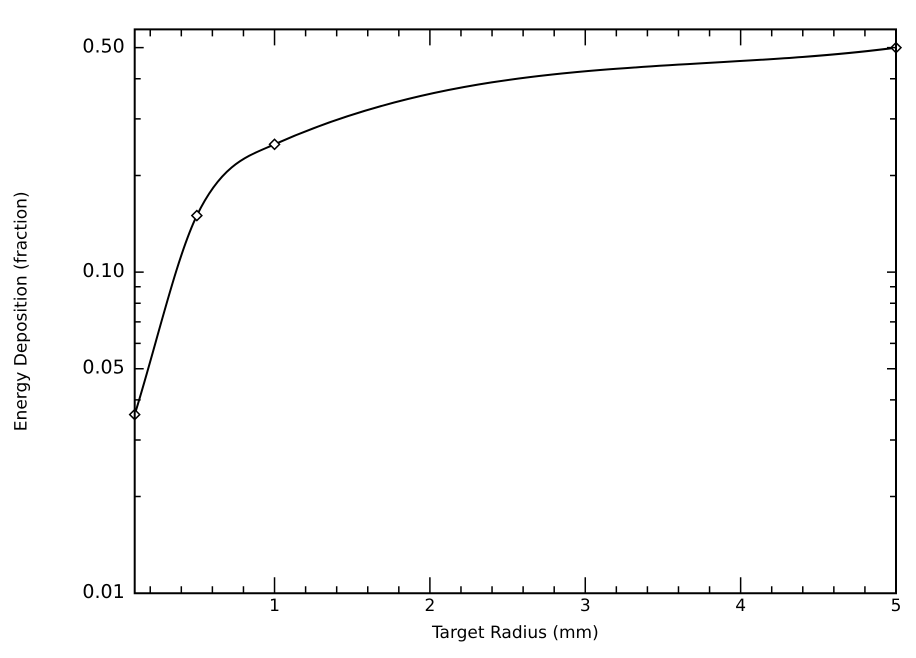  What do you see at coordinates (103, 47) in the screenshot?
I see `y-tick-label: 0.50` at bounding box center [103, 47].